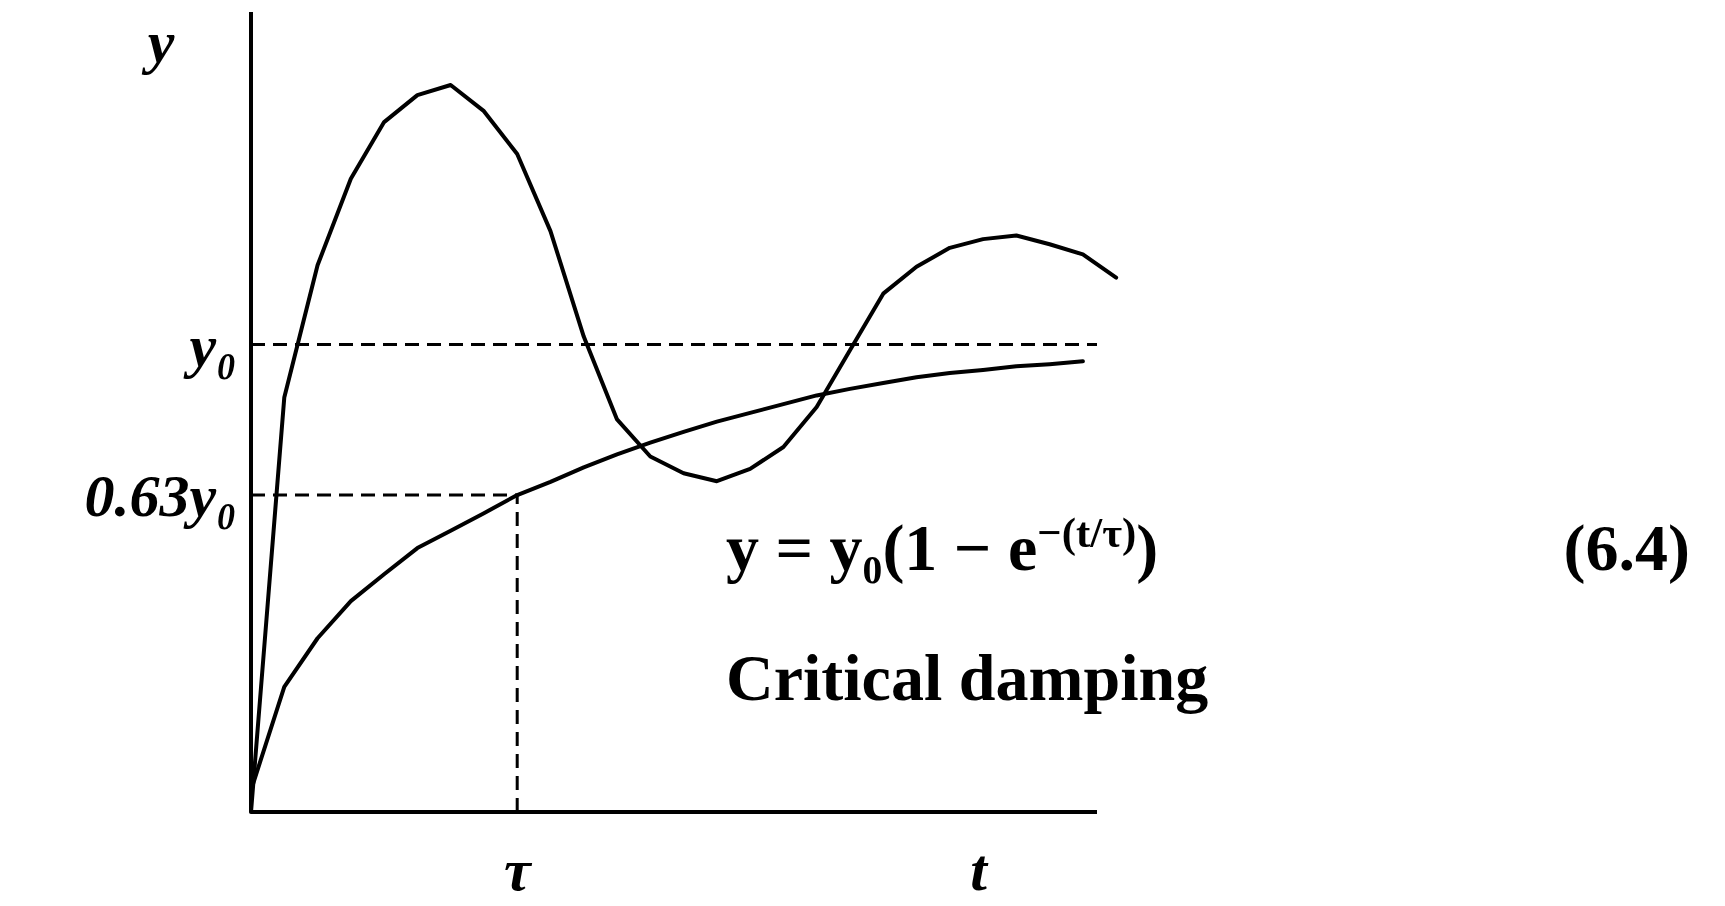 The width and height of the screenshot is (1725, 906). I want to click on text: τ, so click(518, 870).